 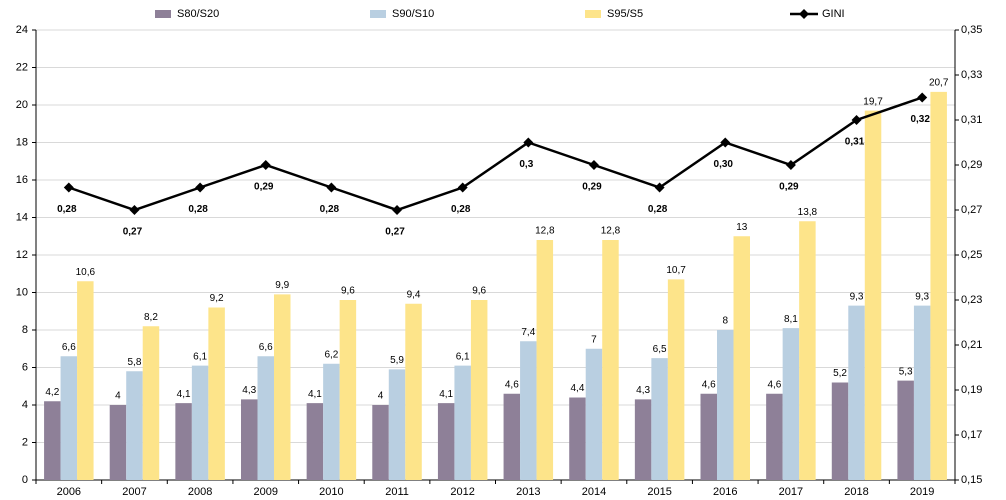 I want to click on value-label: 7, so click(x=594, y=339).